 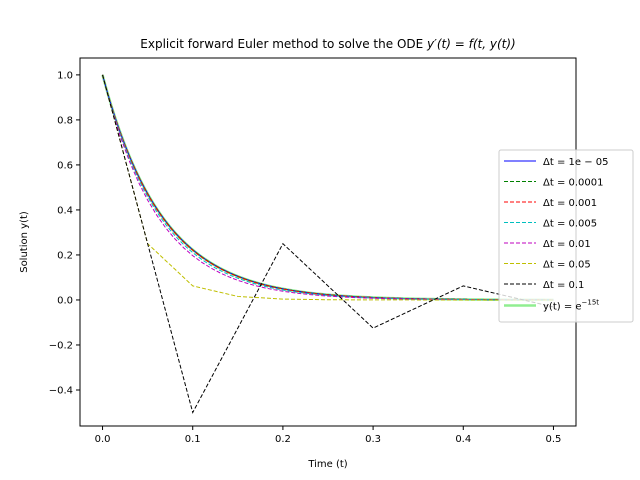 I want to click on legend-entry-label: y(t) = e−15t, so click(x=571, y=306).